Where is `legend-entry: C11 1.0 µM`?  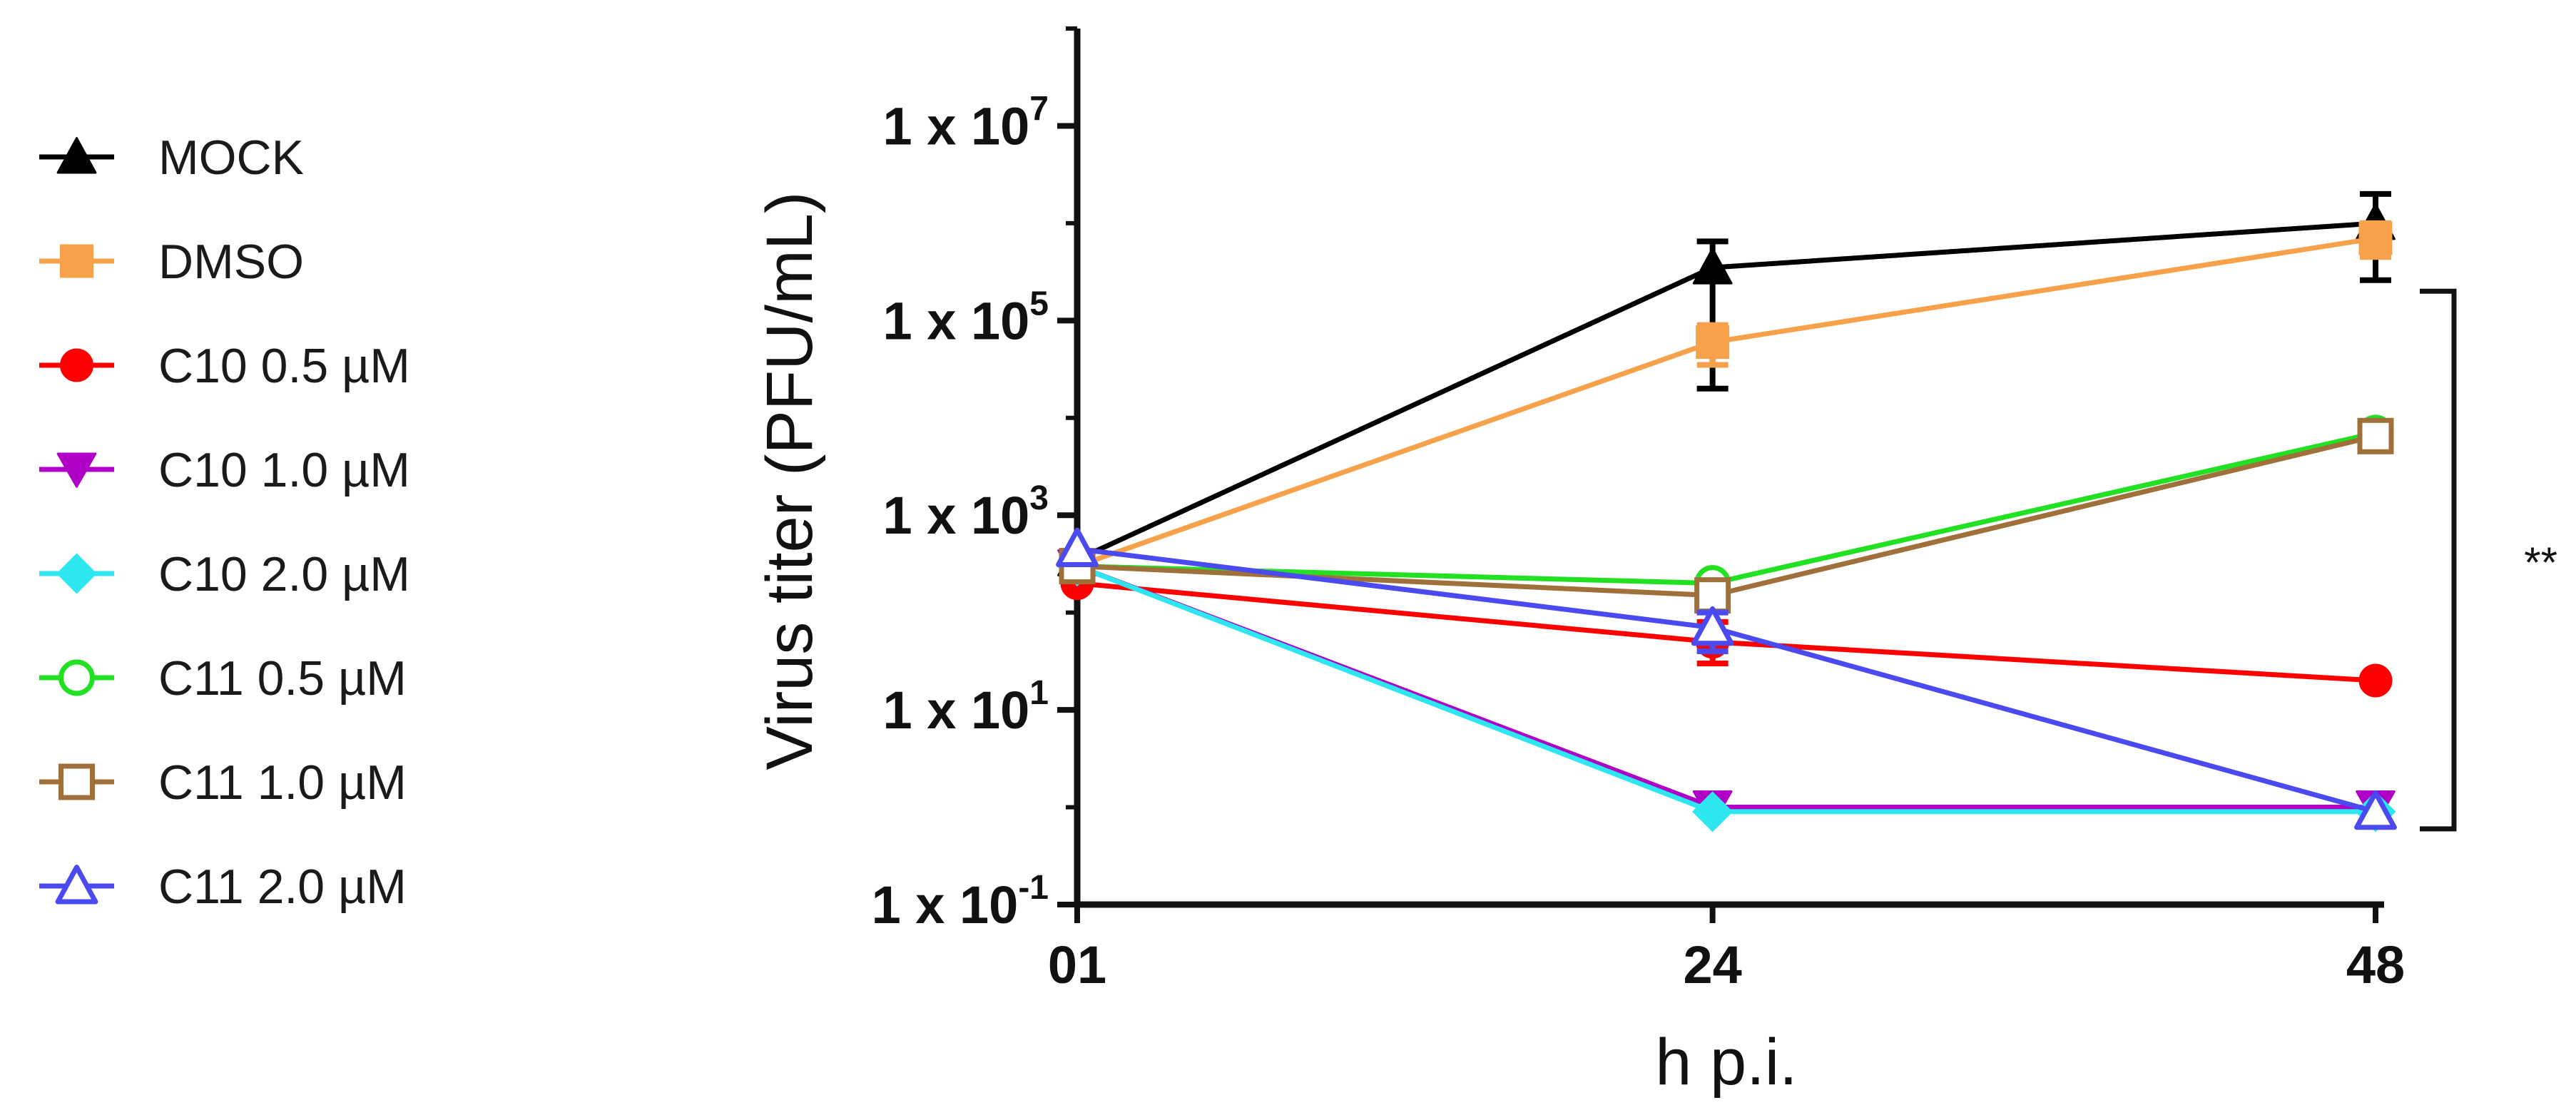
legend-entry: C11 1.0 µM is located at coordinates (223, 782).